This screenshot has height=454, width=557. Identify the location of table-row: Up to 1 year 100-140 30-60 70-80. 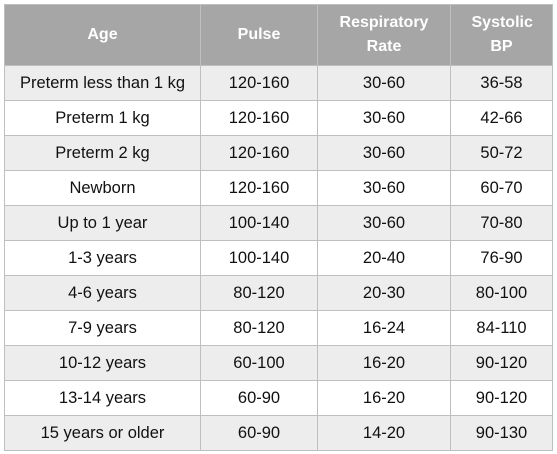
(278, 223).